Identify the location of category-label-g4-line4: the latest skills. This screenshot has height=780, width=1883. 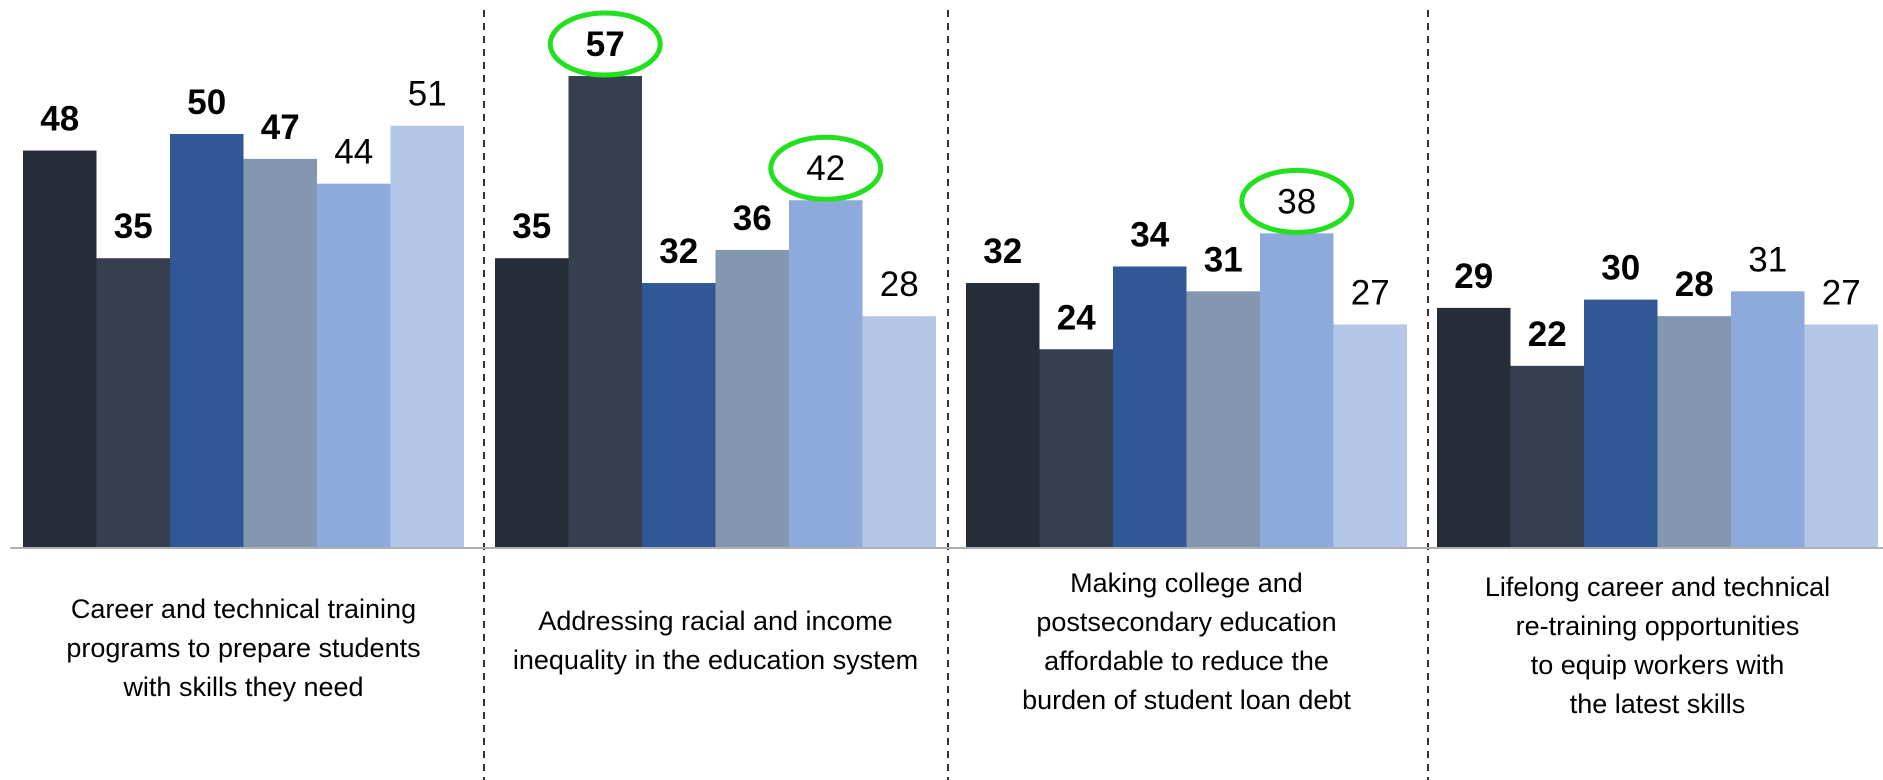
(1658, 704).